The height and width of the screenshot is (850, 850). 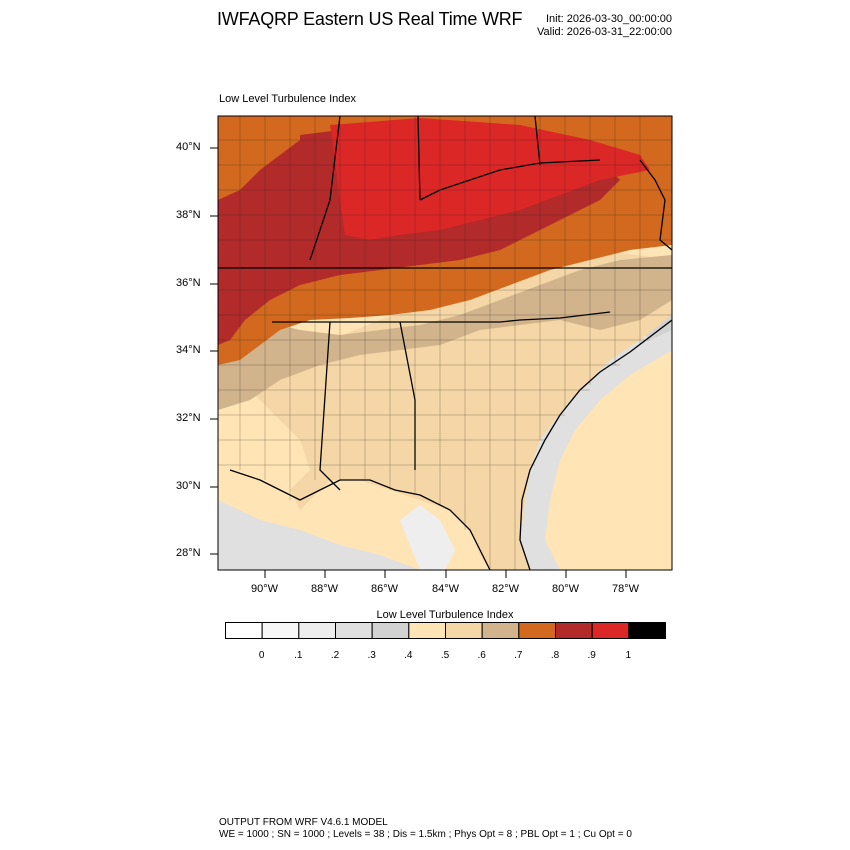 What do you see at coordinates (188, 486) in the screenshot?
I see `lat-label: 30°N` at bounding box center [188, 486].